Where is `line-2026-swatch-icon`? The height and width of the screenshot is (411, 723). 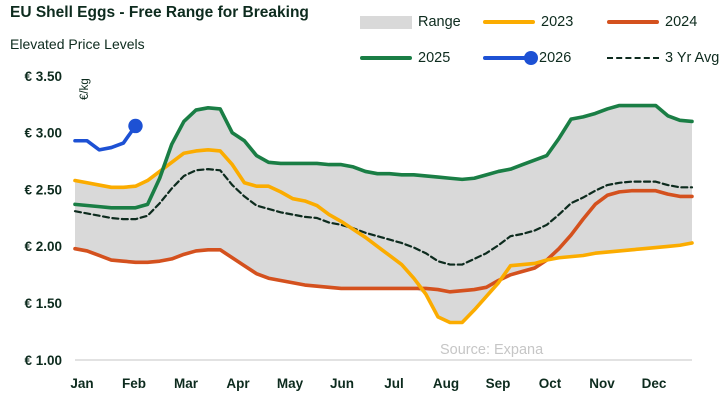 line-2026-swatch-icon is located at coordinates (505, 58).